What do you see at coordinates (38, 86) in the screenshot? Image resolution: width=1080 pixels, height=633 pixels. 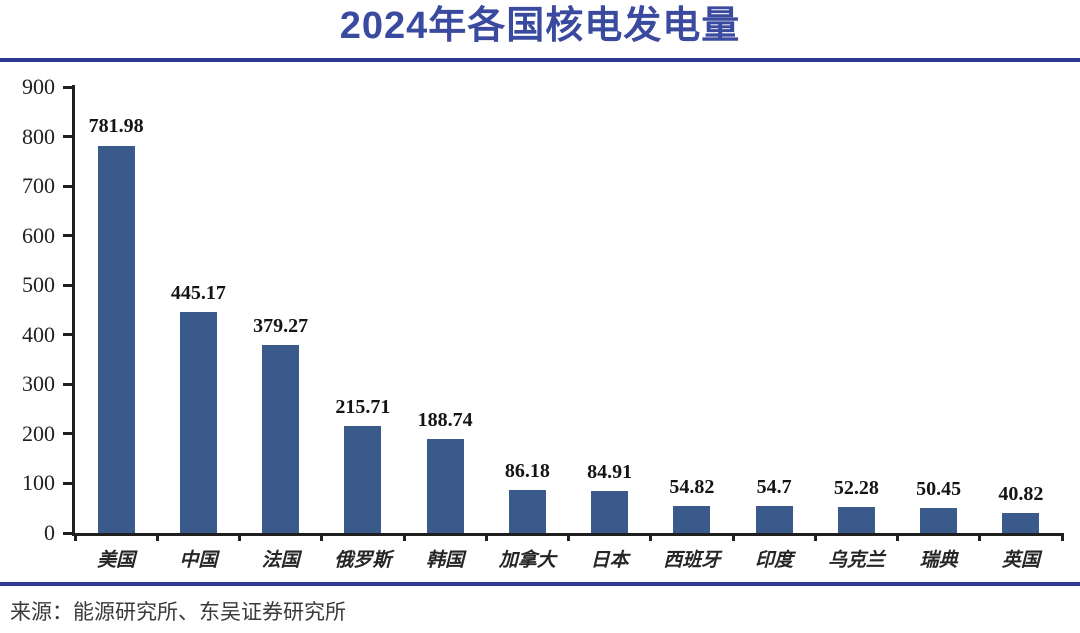 I see `y-axis-tick-label: 900` at bounding box center [38, 86].